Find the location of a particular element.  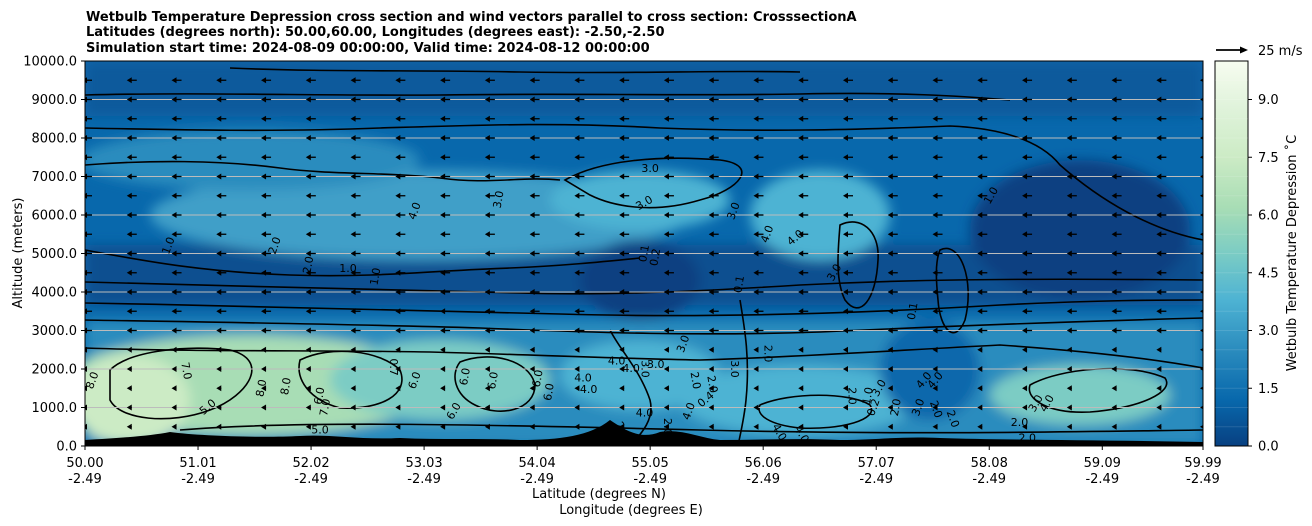

colorbar-tick-label: 3.0 is located at coordinates (1268, 331).